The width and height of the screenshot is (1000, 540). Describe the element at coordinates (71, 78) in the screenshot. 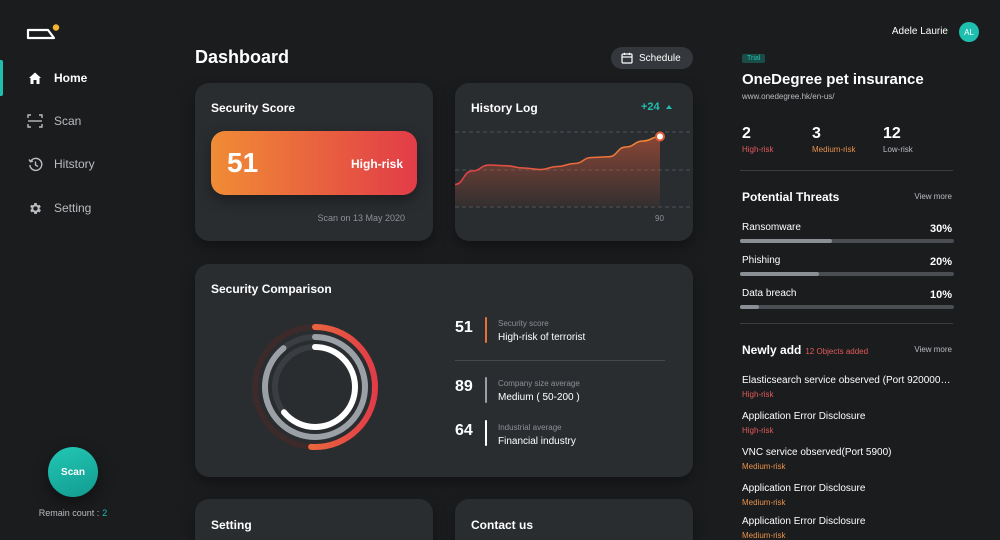

I see `sidebar-item-label: Home` at that location.